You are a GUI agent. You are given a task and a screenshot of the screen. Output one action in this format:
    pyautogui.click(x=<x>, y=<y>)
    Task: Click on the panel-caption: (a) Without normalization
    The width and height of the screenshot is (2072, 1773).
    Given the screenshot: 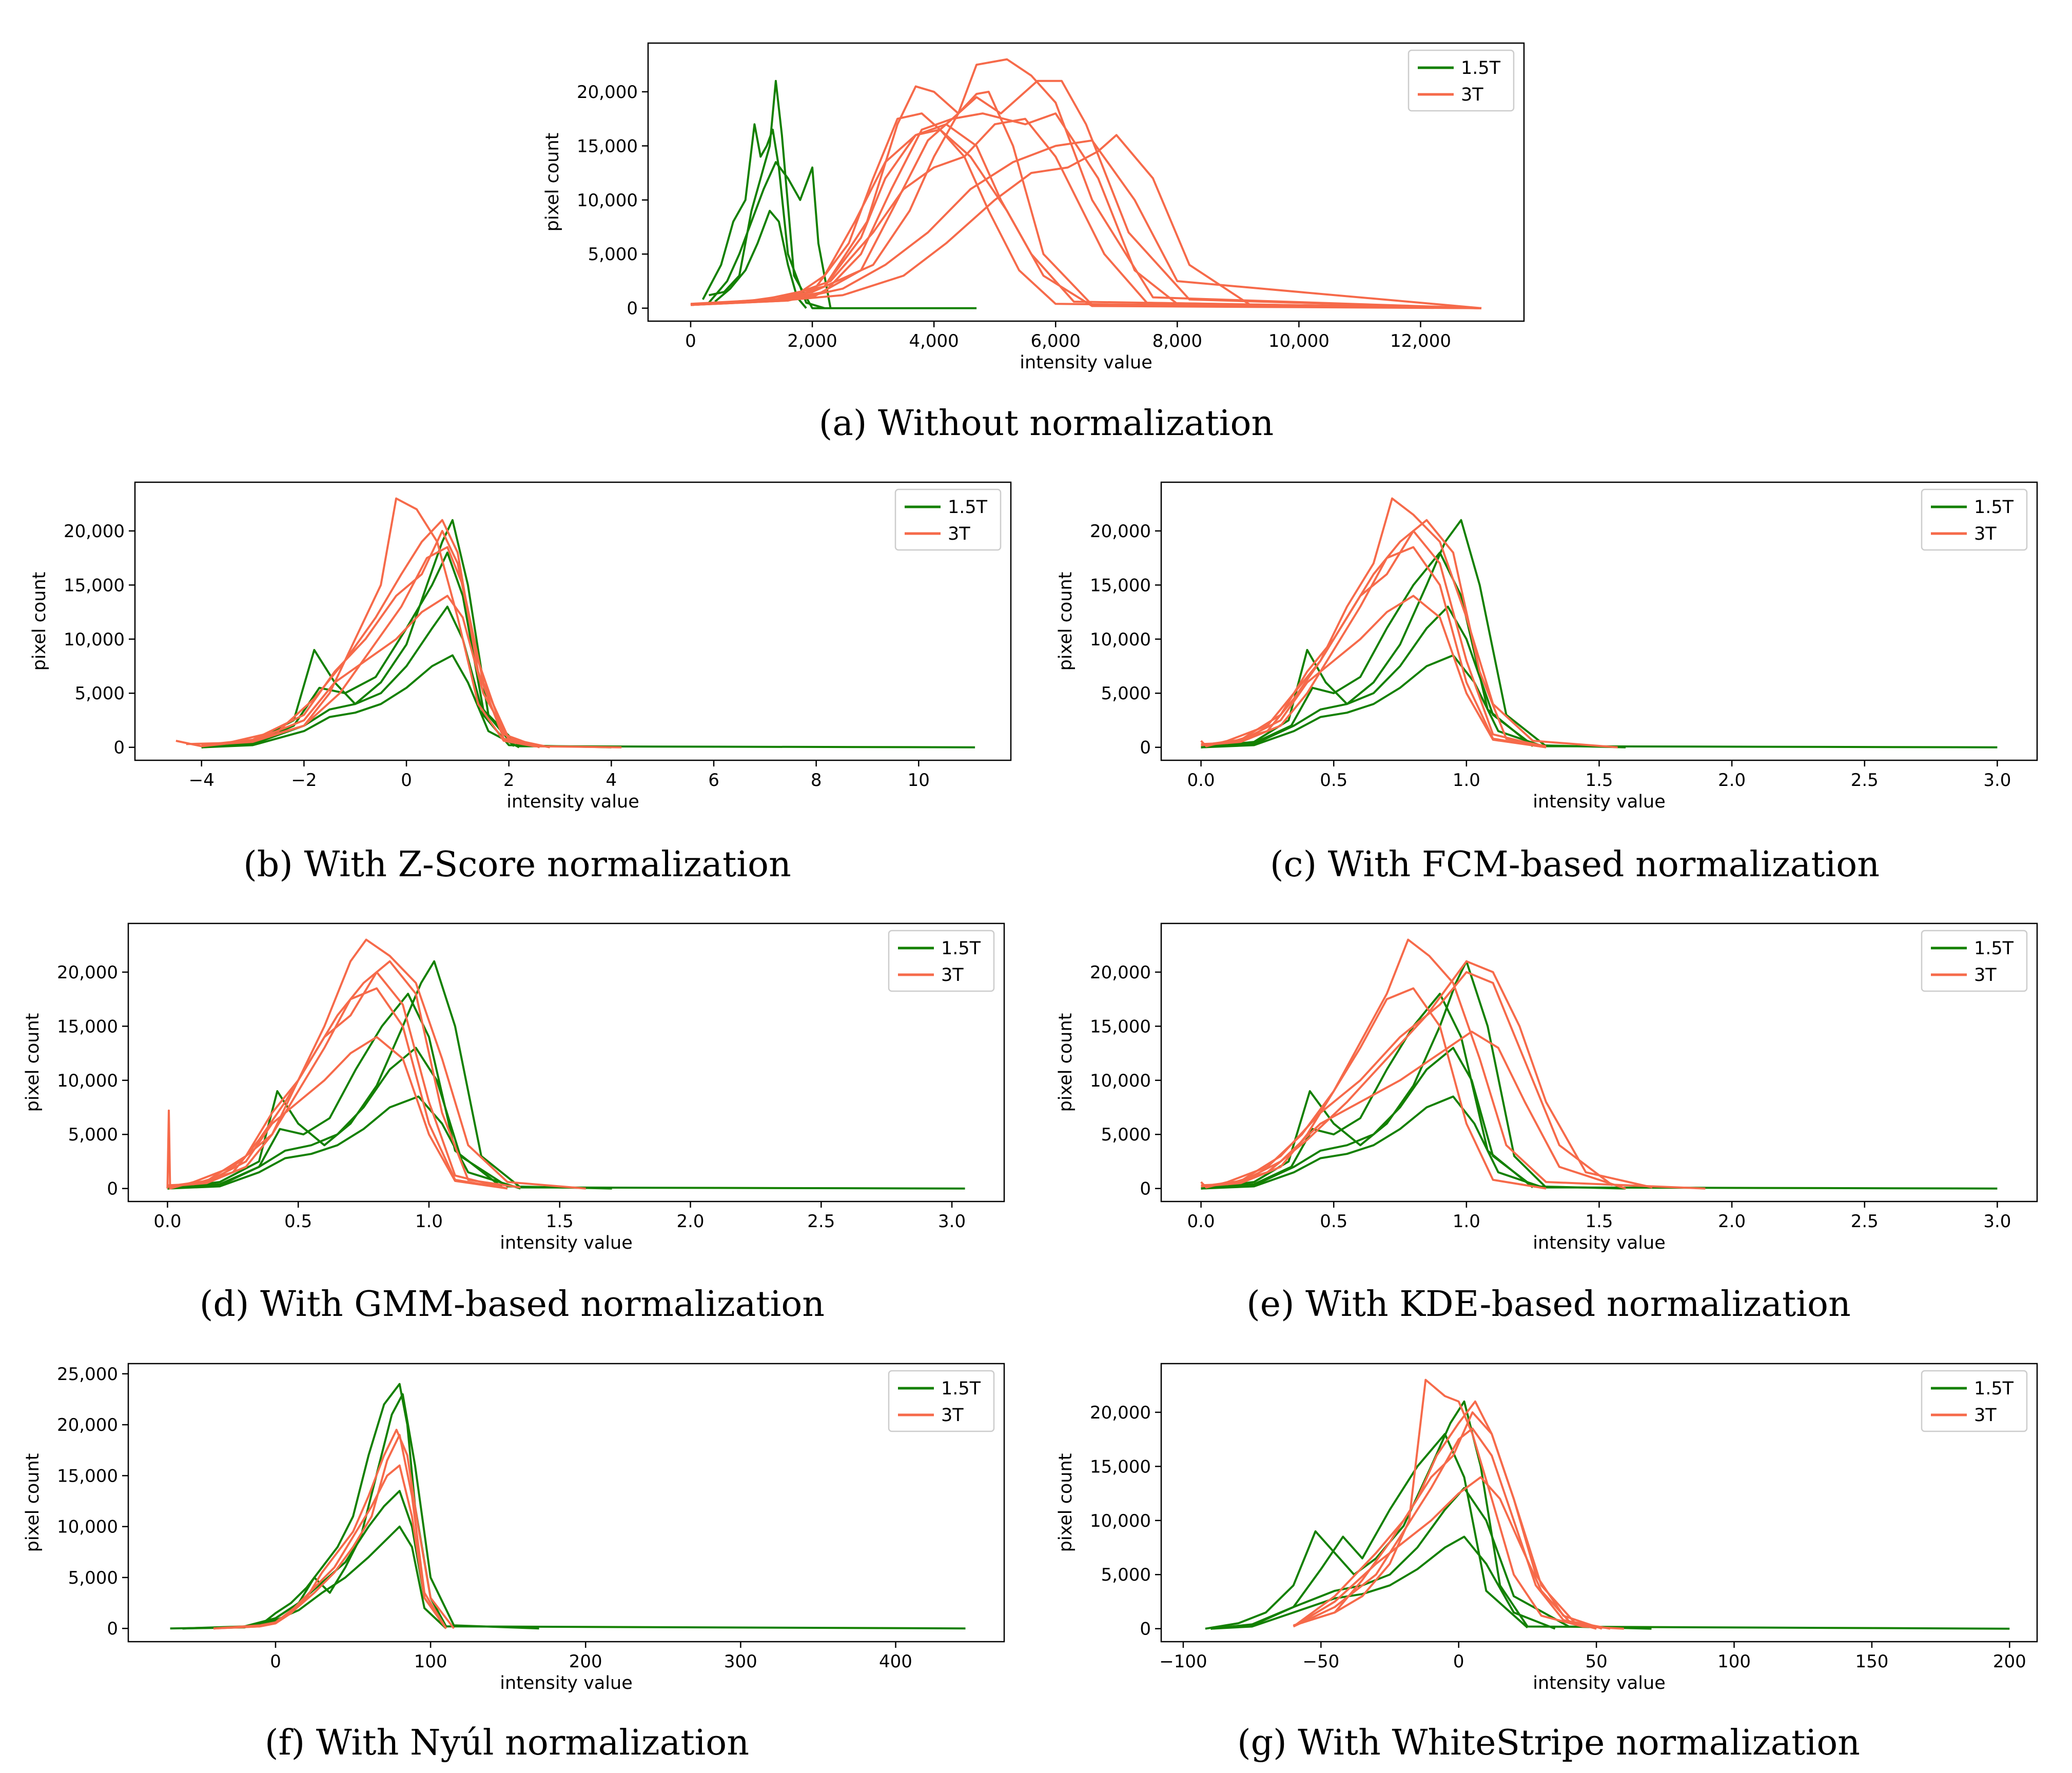 What is the action you would take?
    pyautogui.click(x=1046, y=424)
    